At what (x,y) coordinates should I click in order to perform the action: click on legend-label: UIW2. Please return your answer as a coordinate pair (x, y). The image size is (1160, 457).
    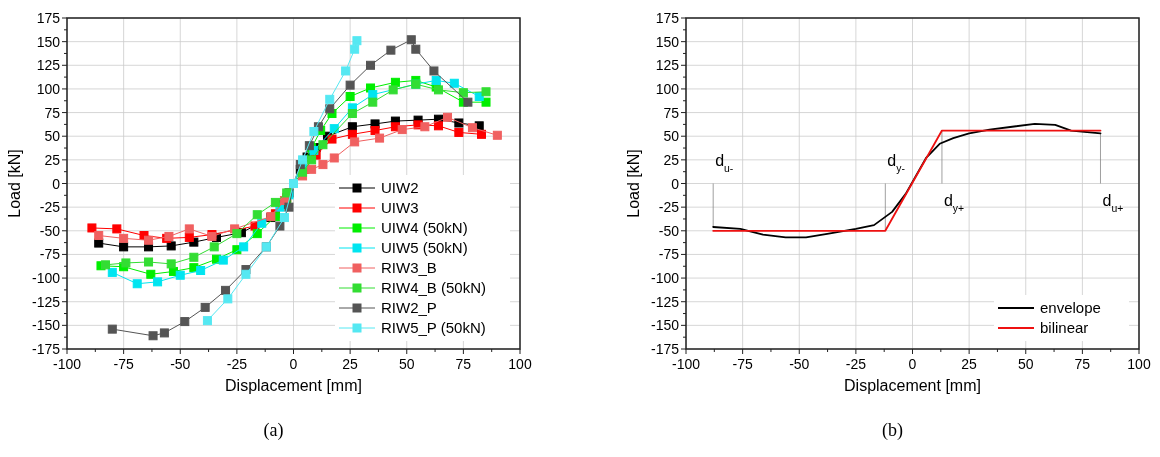
    Looking at the image, I should click on (400, 187).